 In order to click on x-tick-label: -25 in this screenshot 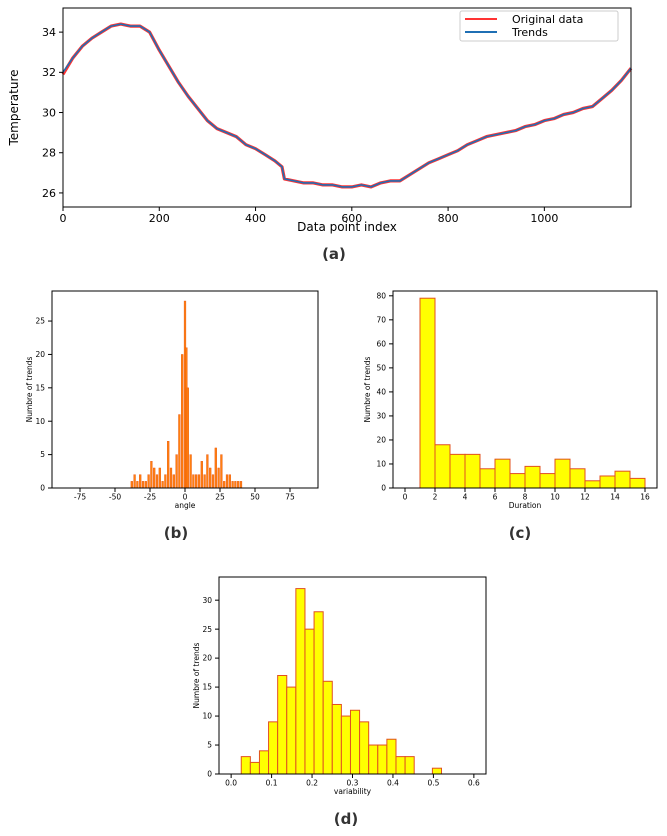, I will do `click(150, 497)`.